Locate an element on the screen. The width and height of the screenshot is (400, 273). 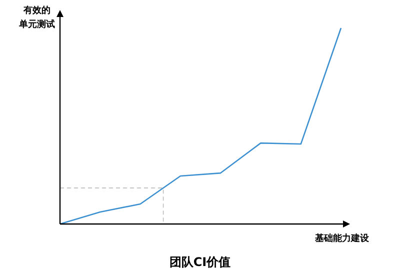
text: 团队CI价值 is located at coordinates (200, 262).